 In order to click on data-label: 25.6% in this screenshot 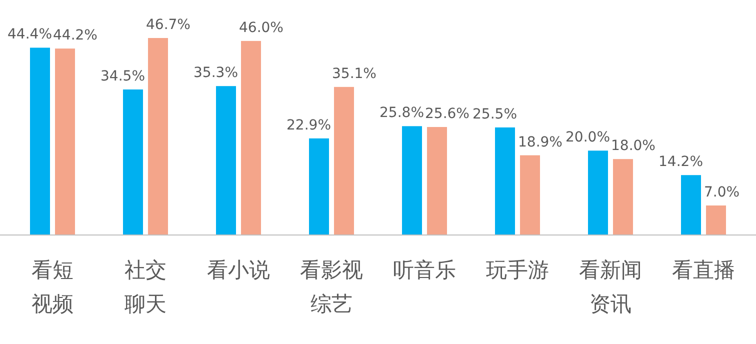, I will do `click(447, 114)`.